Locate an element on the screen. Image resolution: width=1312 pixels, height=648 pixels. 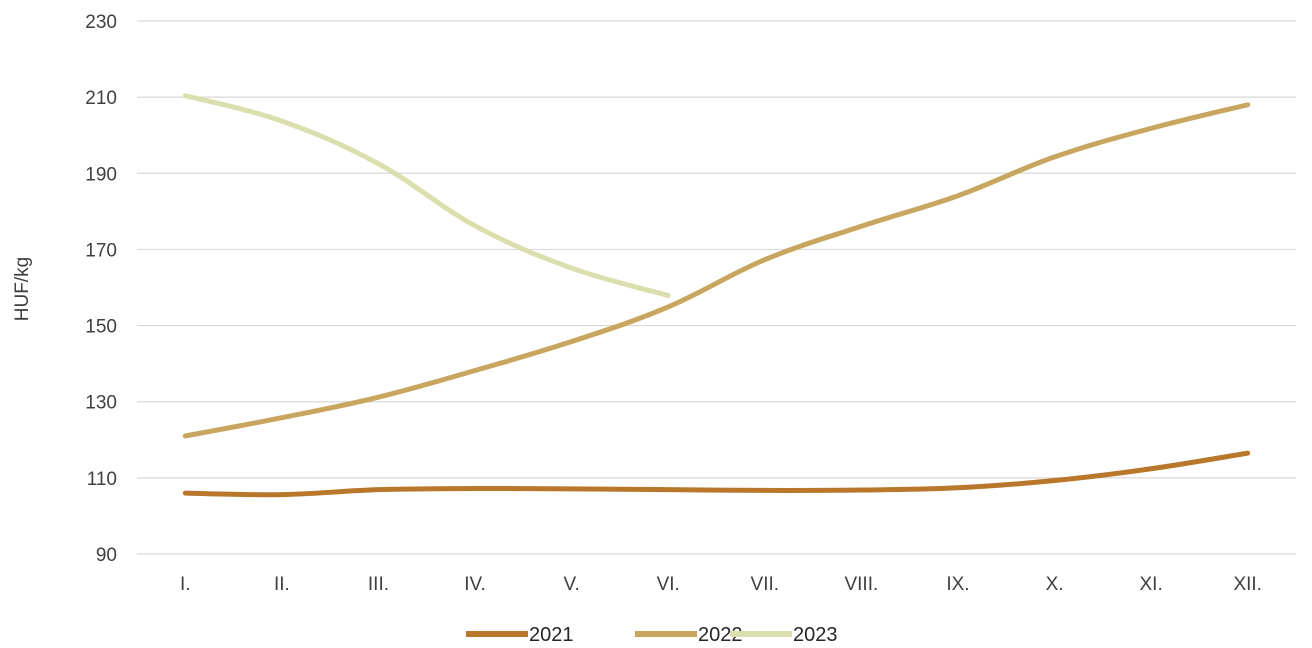
y-tick-label: 190 is located at coordinates (101, 174).